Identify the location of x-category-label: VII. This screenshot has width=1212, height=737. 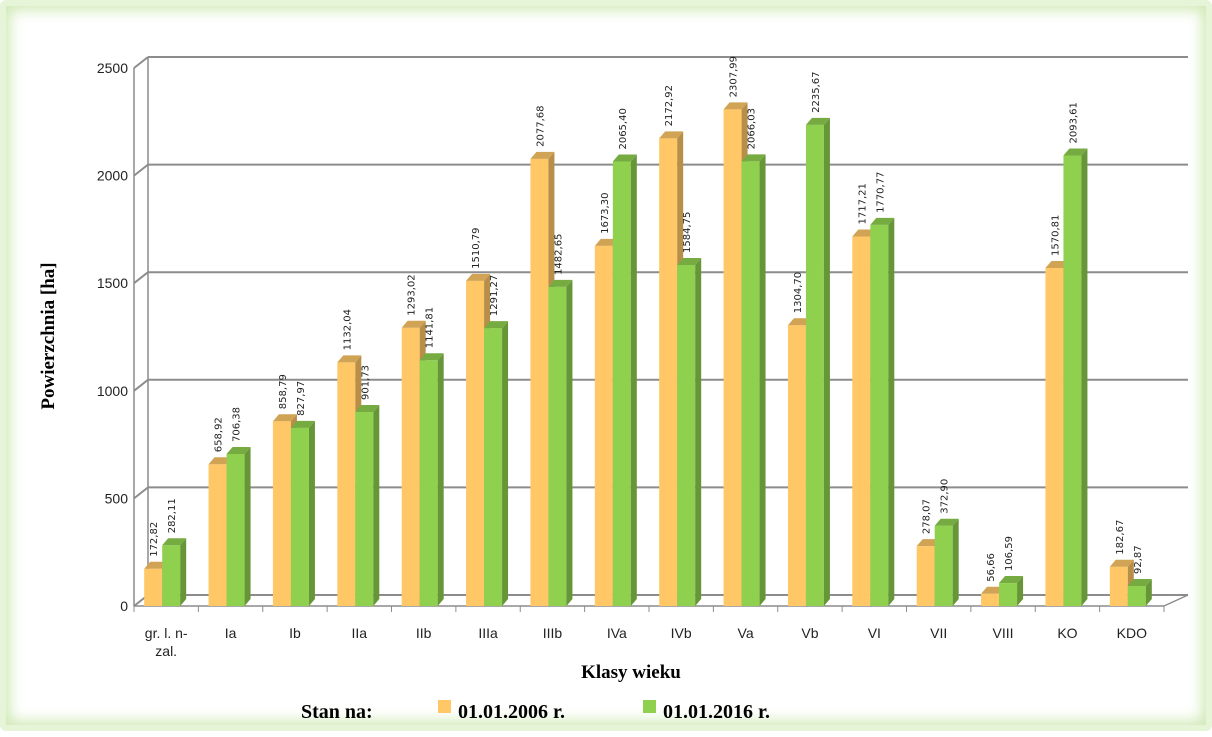
(938, 633).